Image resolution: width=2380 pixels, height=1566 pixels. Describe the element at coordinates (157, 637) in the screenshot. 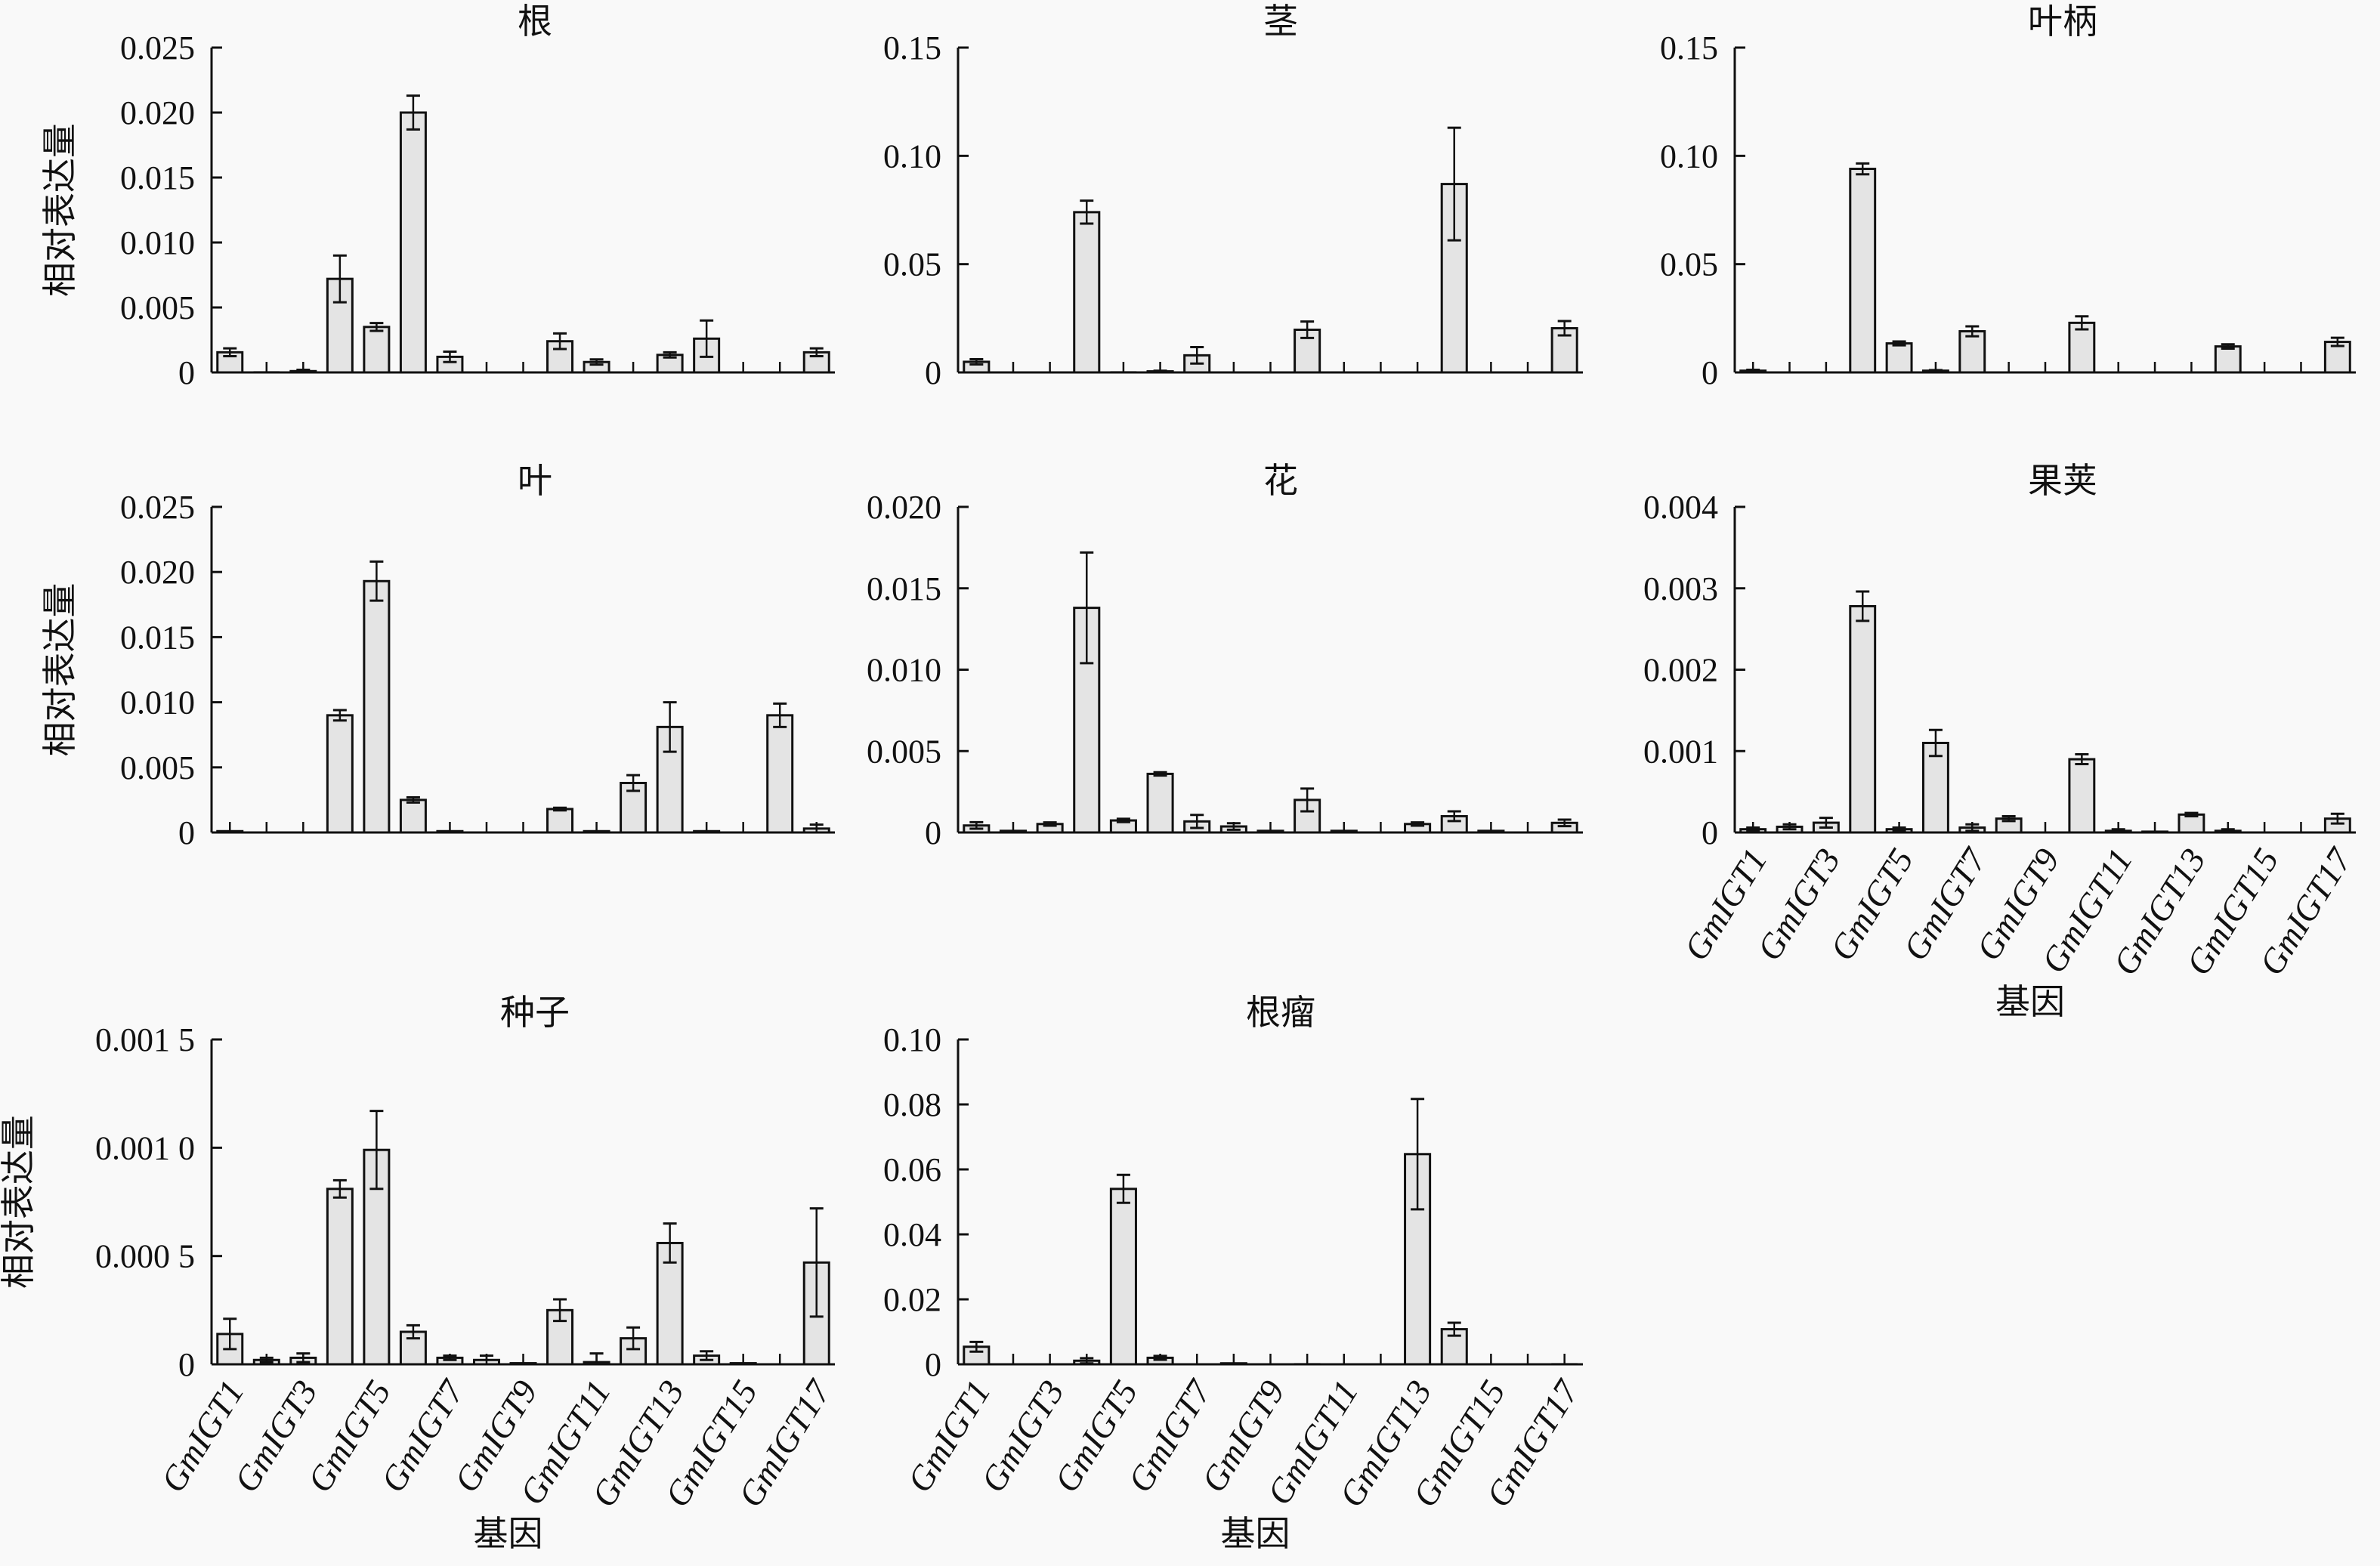

I see `y-tick-label: 0.015` at that location.